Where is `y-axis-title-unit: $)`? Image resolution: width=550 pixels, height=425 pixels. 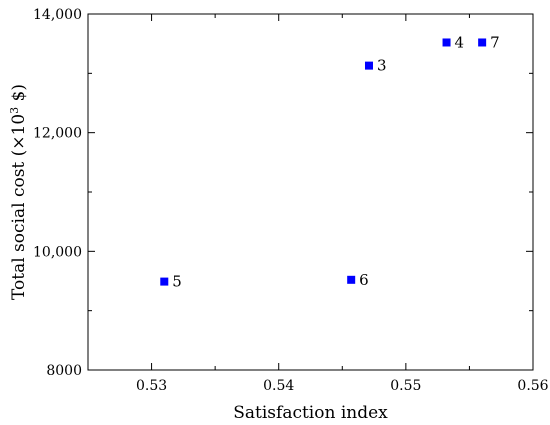 y-axis-title-unit: $) is located at coordinates (19, 95).